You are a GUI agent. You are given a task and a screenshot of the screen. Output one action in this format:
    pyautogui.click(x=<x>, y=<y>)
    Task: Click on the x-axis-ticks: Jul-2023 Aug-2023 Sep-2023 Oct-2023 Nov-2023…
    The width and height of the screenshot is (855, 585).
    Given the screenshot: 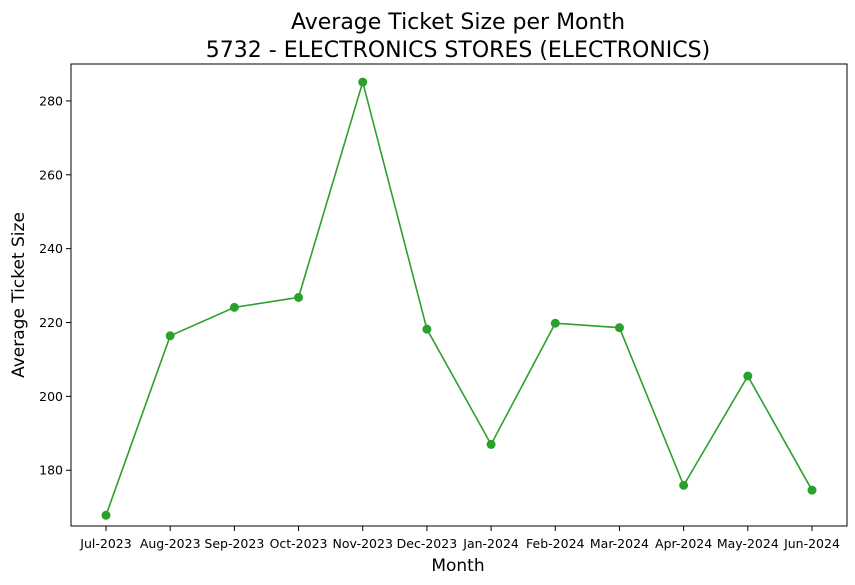 What is the action you would take?
    pyautogui.click(x=459, y=538)
    